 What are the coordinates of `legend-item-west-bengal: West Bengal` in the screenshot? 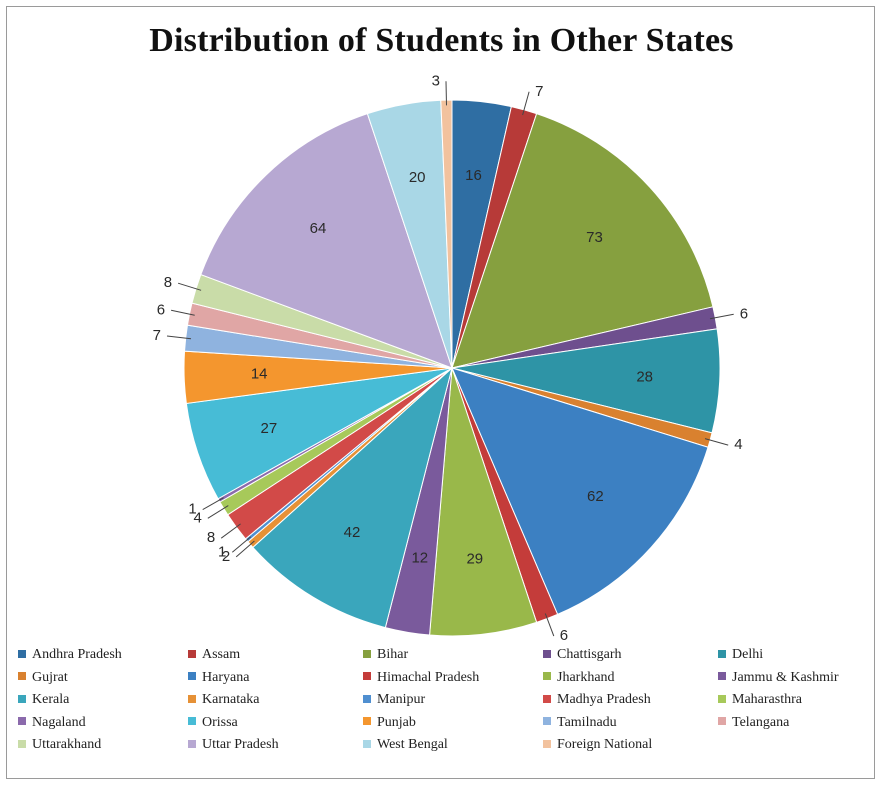 It's located at (405, 745).